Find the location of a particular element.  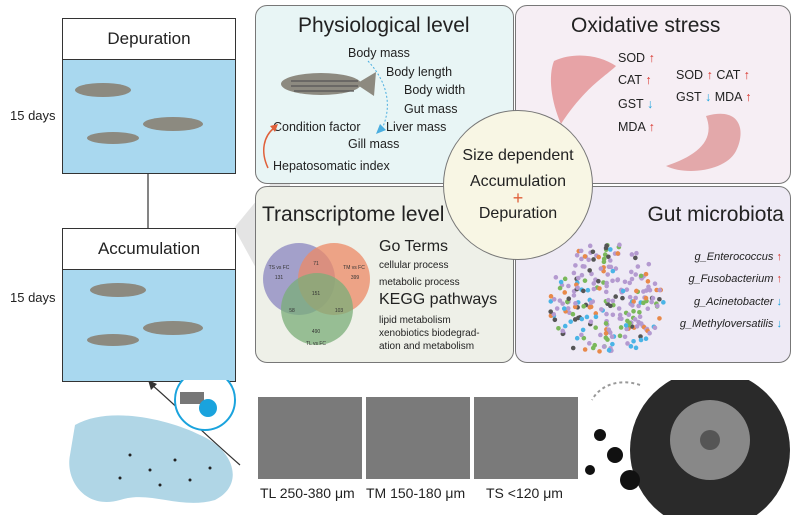

marker-name: GST is located at coordinates (689, 97).